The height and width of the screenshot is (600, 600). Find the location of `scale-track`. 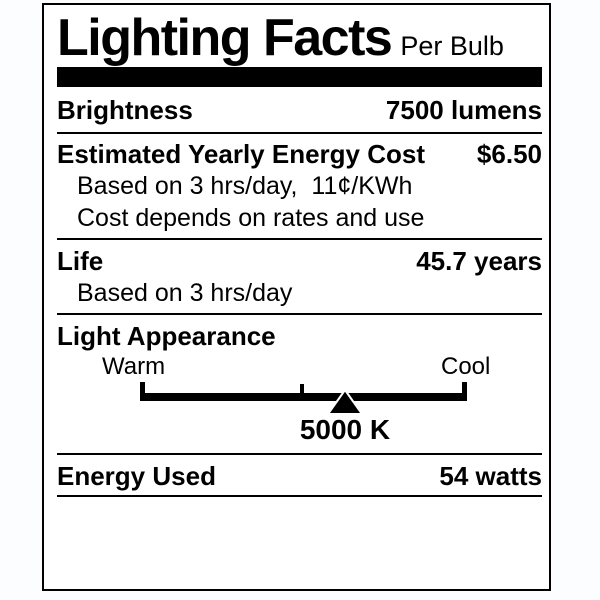

scale-track is located at coordinates (303, 397).